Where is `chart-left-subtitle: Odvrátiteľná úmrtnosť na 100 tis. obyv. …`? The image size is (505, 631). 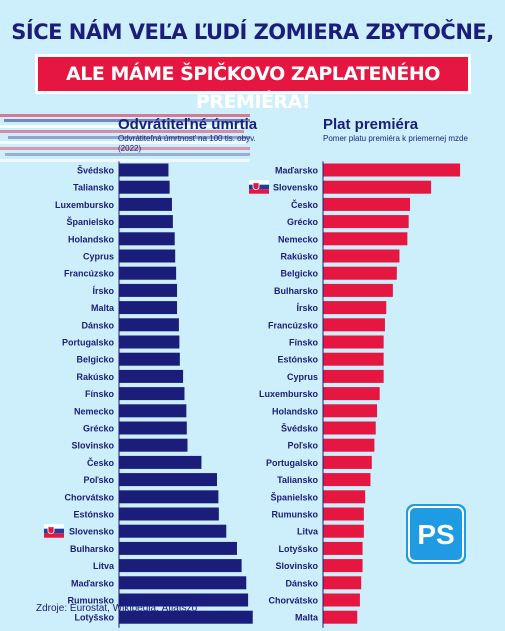
chart-left-subtitle: Odvrátiteľná úmrtnosť na 100 tis. obyv. … is located at coordinates (187, 143).